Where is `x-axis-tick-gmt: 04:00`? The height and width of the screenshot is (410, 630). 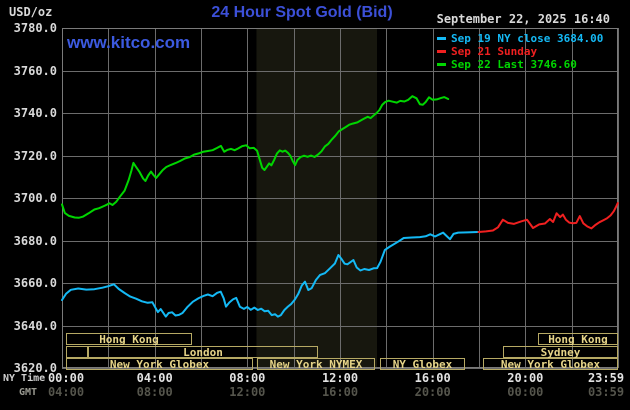 x-axis-tick-gmt: 04:00 is located at coordinates (66, 392).